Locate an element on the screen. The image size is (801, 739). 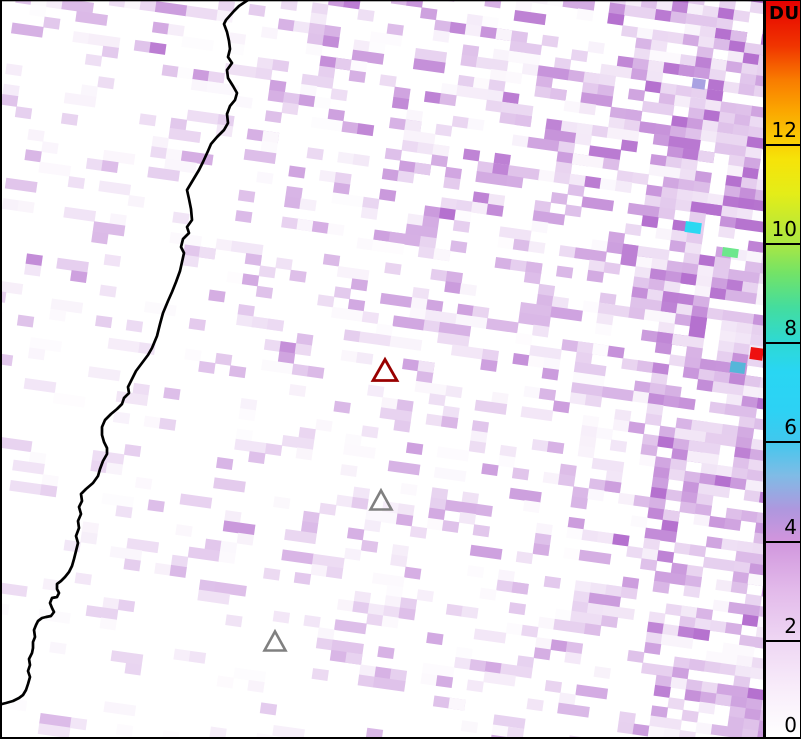
anomaly-pixels is located at coordinates (723, 225).